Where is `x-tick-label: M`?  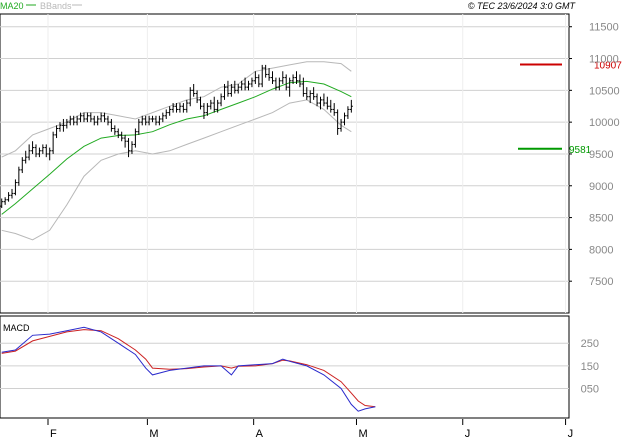
x-tick-label: M is located at coordinates (362, 434).